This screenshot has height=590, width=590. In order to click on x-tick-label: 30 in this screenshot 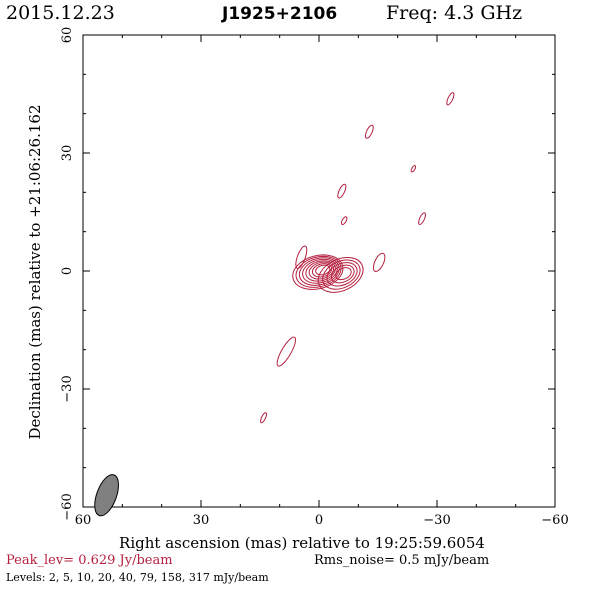, I will do `click(201, 520)`.